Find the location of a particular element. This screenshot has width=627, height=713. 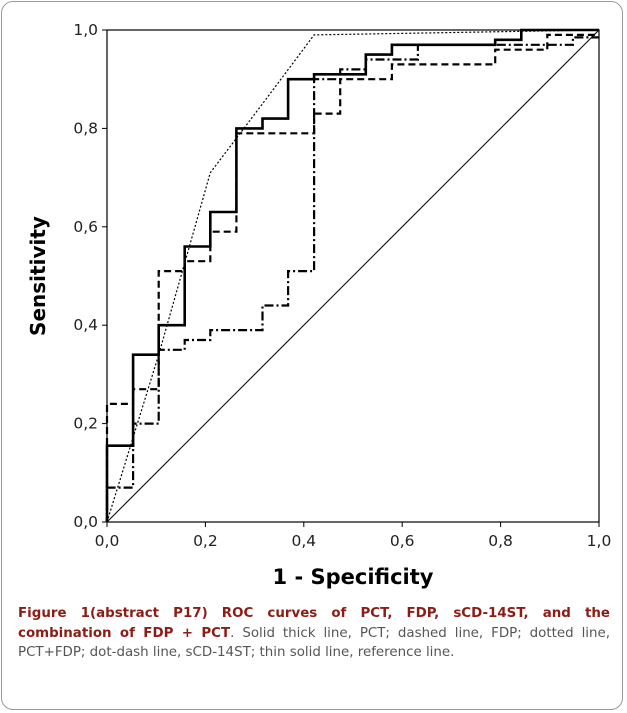

y-tick-label: 0,8 is located at coordinates (85, 128).